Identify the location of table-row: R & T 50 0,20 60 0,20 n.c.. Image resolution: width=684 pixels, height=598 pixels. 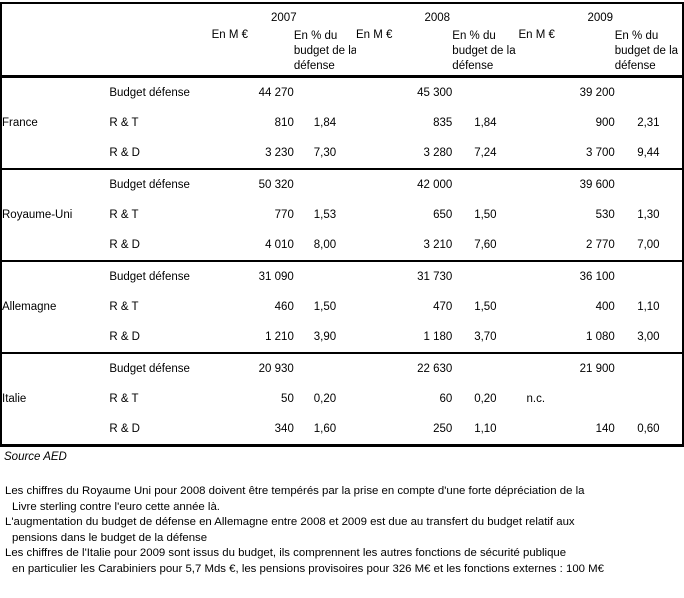
(342, 399).